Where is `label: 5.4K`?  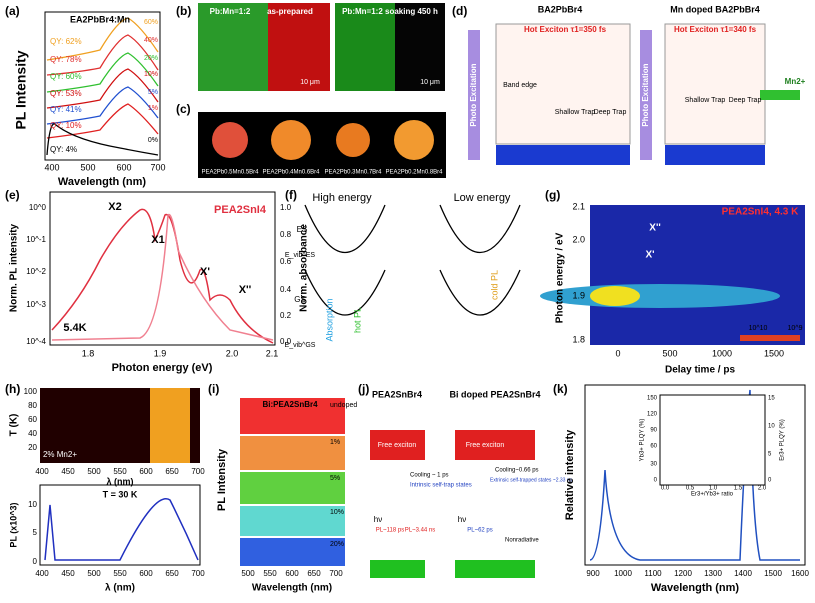 label: 5.4K is located at coordinates (74, 328).